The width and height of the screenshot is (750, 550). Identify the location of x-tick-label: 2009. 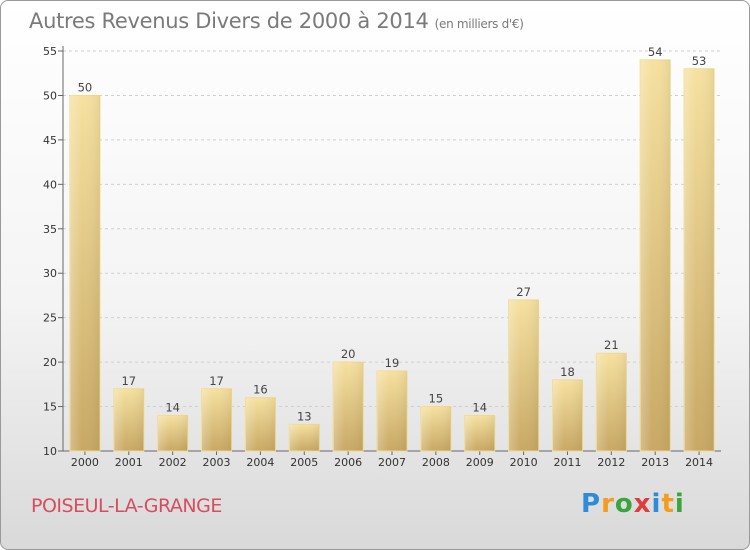
(480, 462).